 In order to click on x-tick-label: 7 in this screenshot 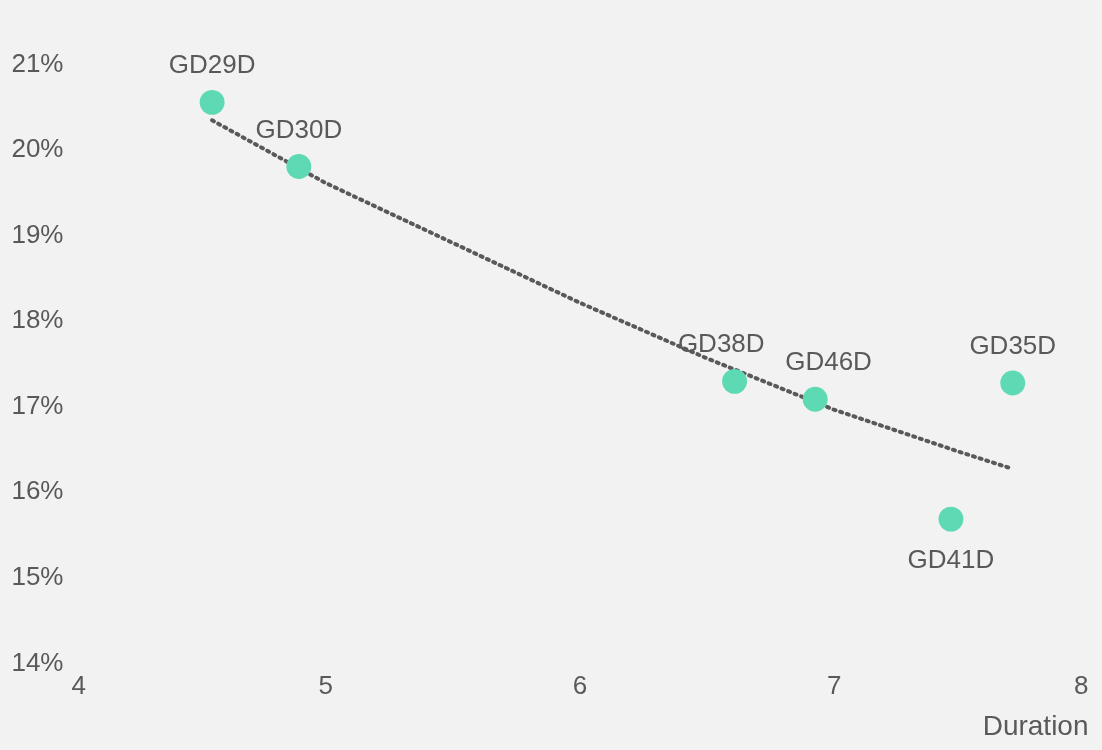, I will do `click(834, 684)`.